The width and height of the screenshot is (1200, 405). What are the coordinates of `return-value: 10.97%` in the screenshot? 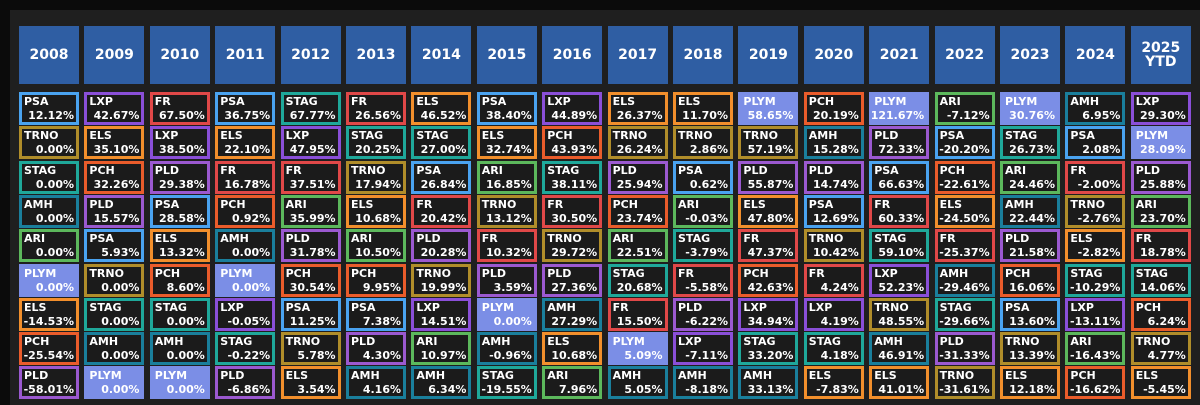 It's located at (443, 356).